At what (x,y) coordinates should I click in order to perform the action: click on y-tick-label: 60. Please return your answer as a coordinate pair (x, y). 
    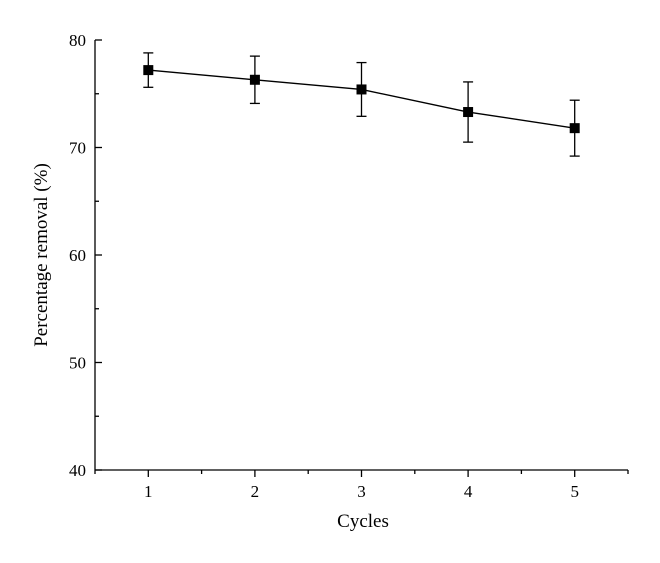
    Looking at the image, I should click on (77, 255).